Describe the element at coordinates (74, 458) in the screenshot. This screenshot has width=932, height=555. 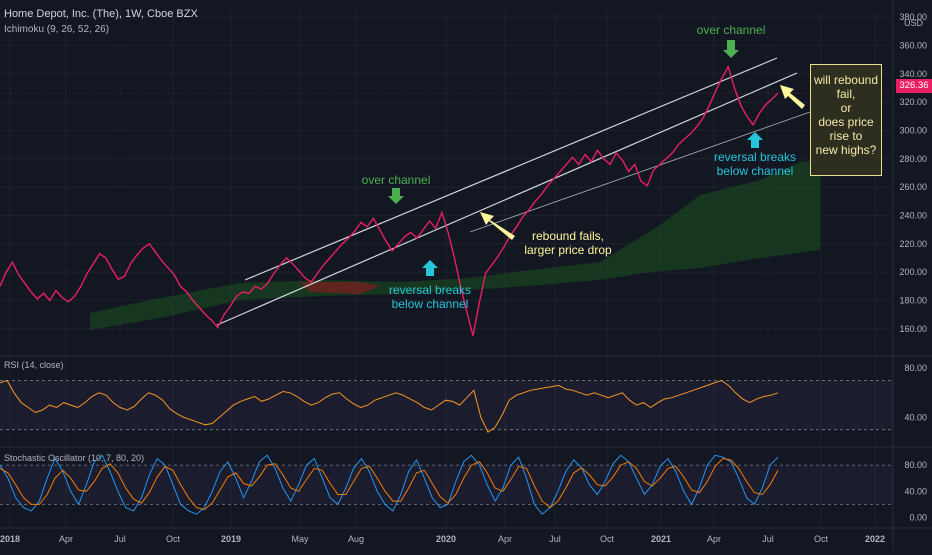
I see `stochastic-label: Stochastic Oscillator (10, 7, 80, 20)` at that location.